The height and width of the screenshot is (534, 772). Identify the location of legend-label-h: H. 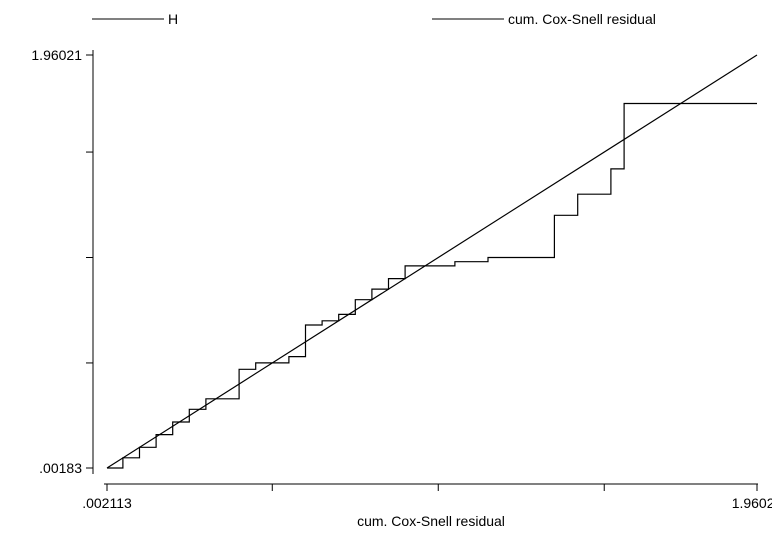
(173, 19).